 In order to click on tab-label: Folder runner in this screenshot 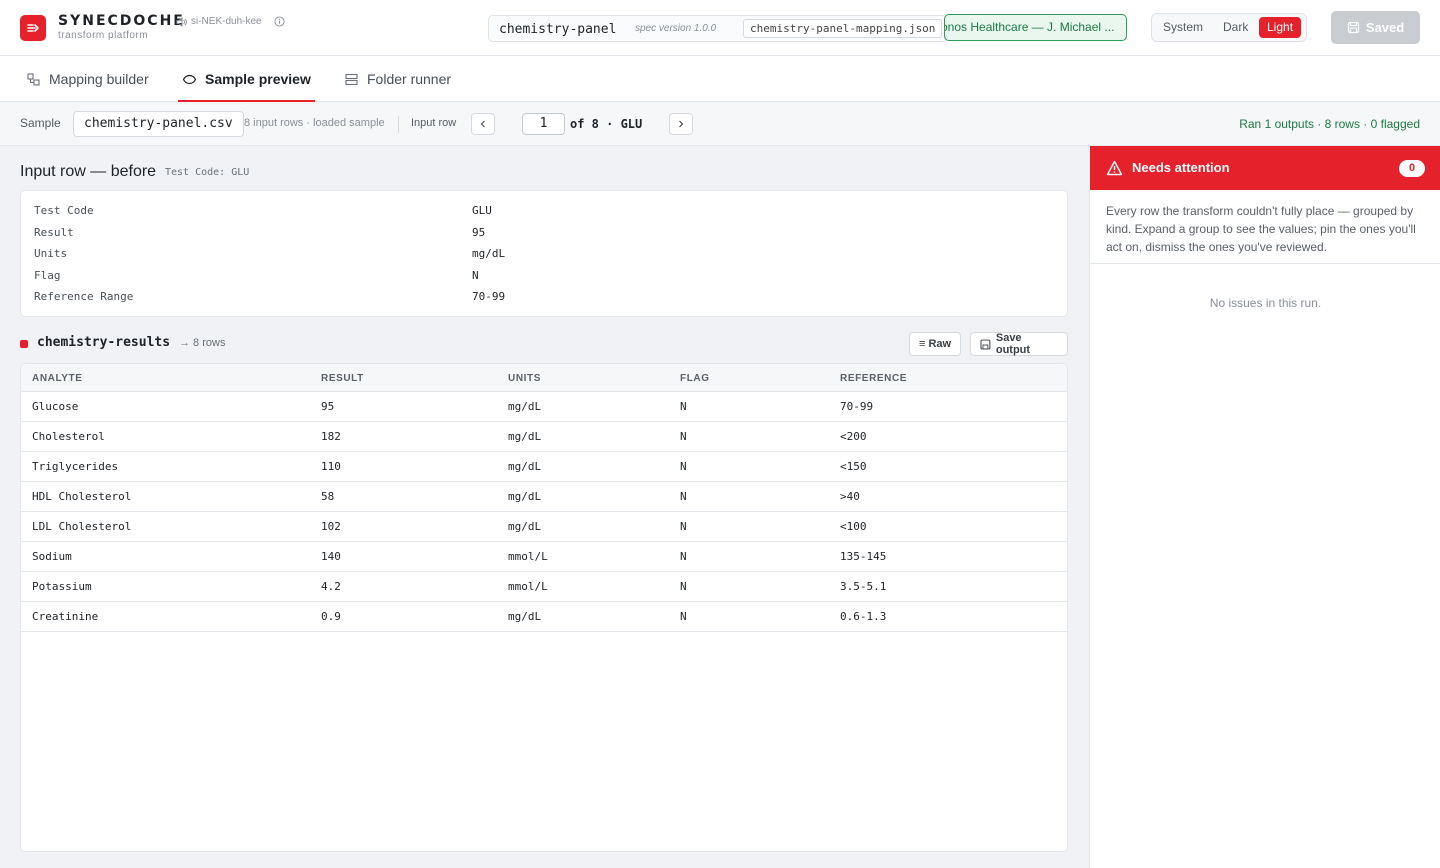, I will do `click(409, 79)`.